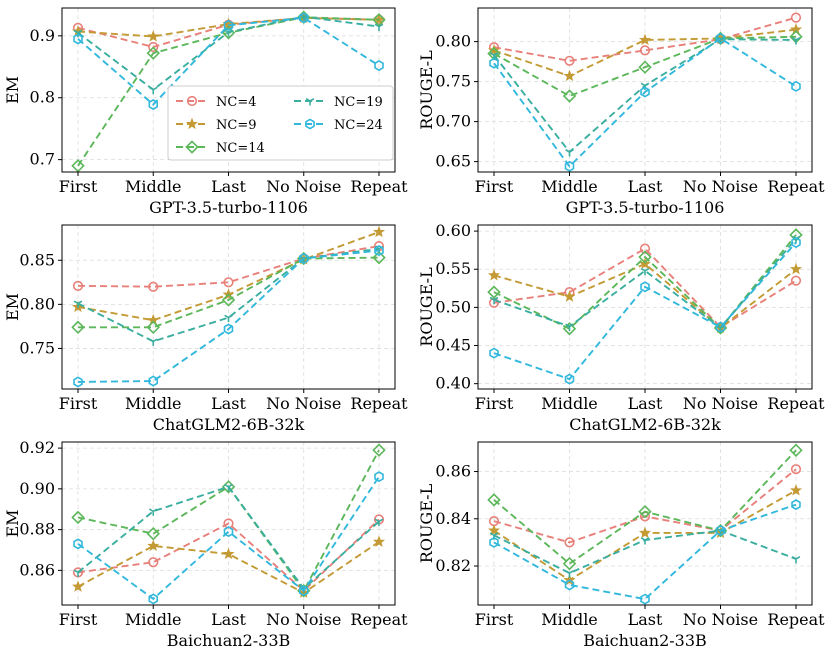 The image size is (831, 662). Describe the element at coordinates (453, 121) in the screenshot. I see `y-tick-label: 0.70` at that location.